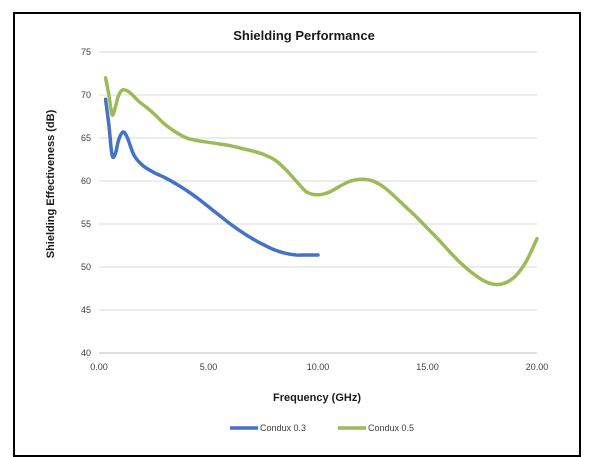  I want to click on y-tick-label: 50, so click(86, 267).